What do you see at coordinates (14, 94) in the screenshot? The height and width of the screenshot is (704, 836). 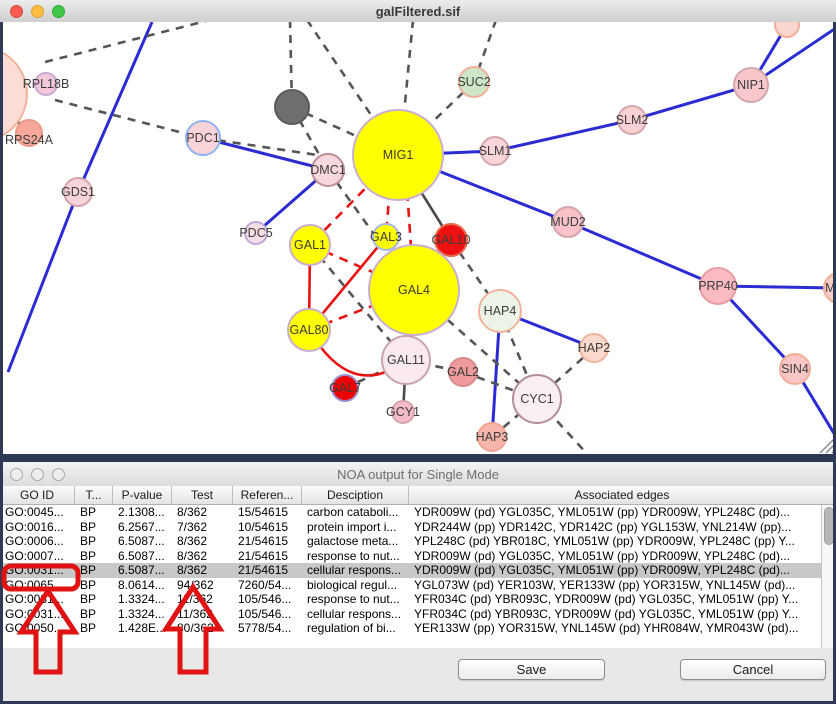 I see `network-node-big-node` at bounding box center [14, 94].